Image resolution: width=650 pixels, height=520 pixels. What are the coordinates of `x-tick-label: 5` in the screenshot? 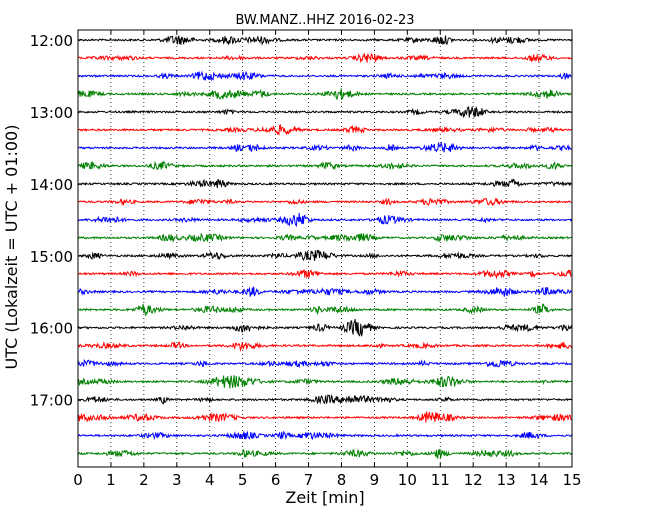 It's located at (243, 480).